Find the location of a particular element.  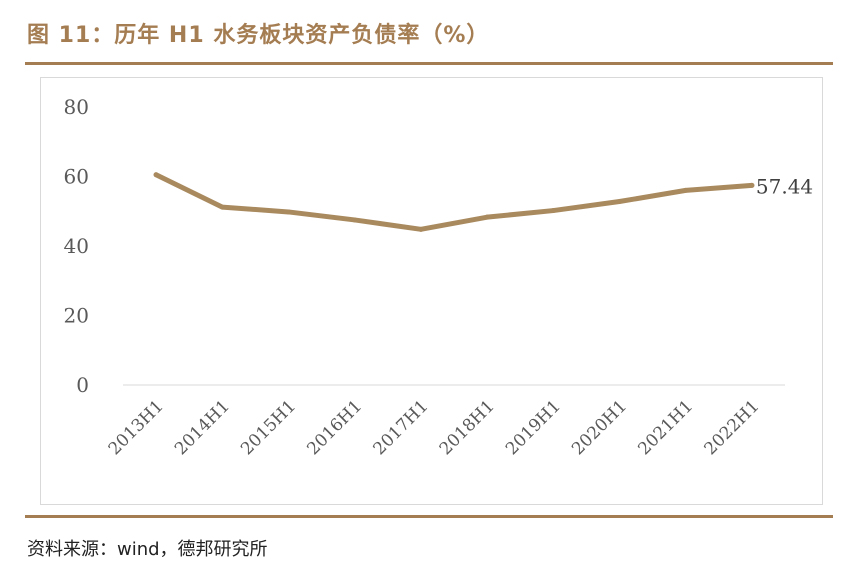

y-tick-label: 40 is located at coordinates (76, 246).